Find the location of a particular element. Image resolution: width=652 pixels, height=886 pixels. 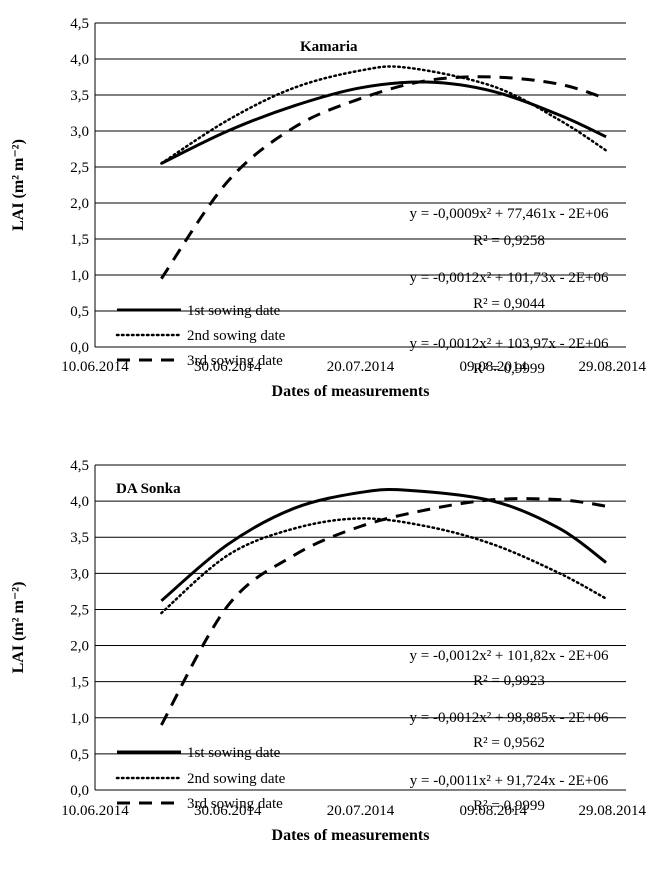

trend-equation: y = -0,0009x² + 77,461x - 2E+06 is located at coordinates (509, 214).